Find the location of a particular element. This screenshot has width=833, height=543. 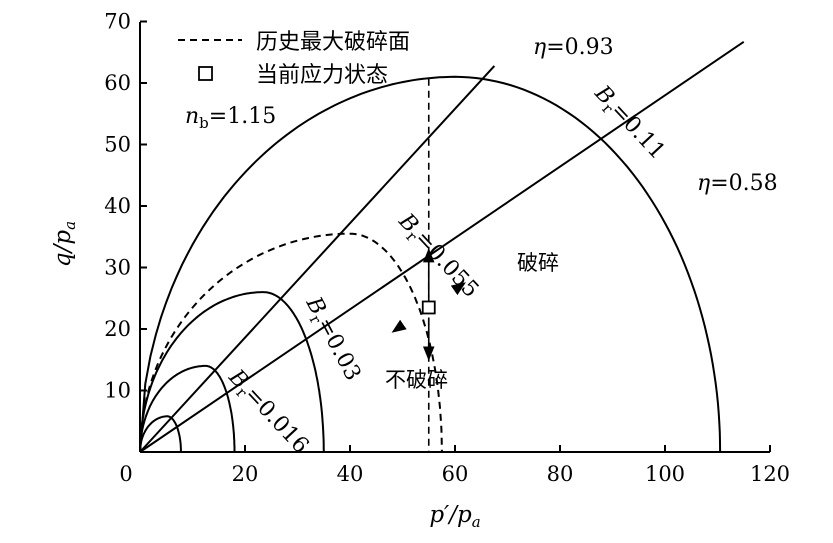

legend-square-swatch is located at coordinates (205, 73).